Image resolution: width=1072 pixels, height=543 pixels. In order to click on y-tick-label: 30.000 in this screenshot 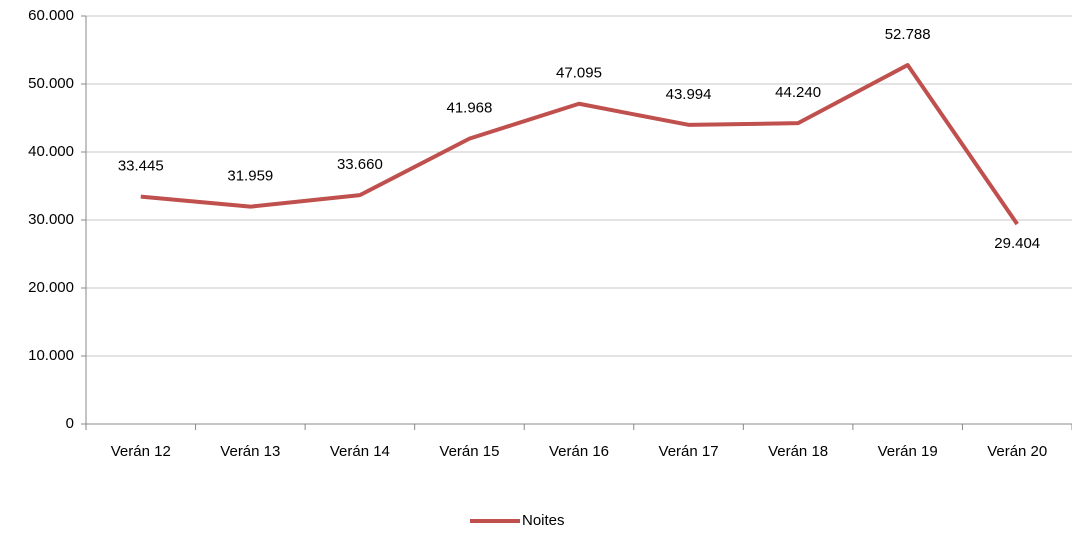, I will do `click(51, 219)`.